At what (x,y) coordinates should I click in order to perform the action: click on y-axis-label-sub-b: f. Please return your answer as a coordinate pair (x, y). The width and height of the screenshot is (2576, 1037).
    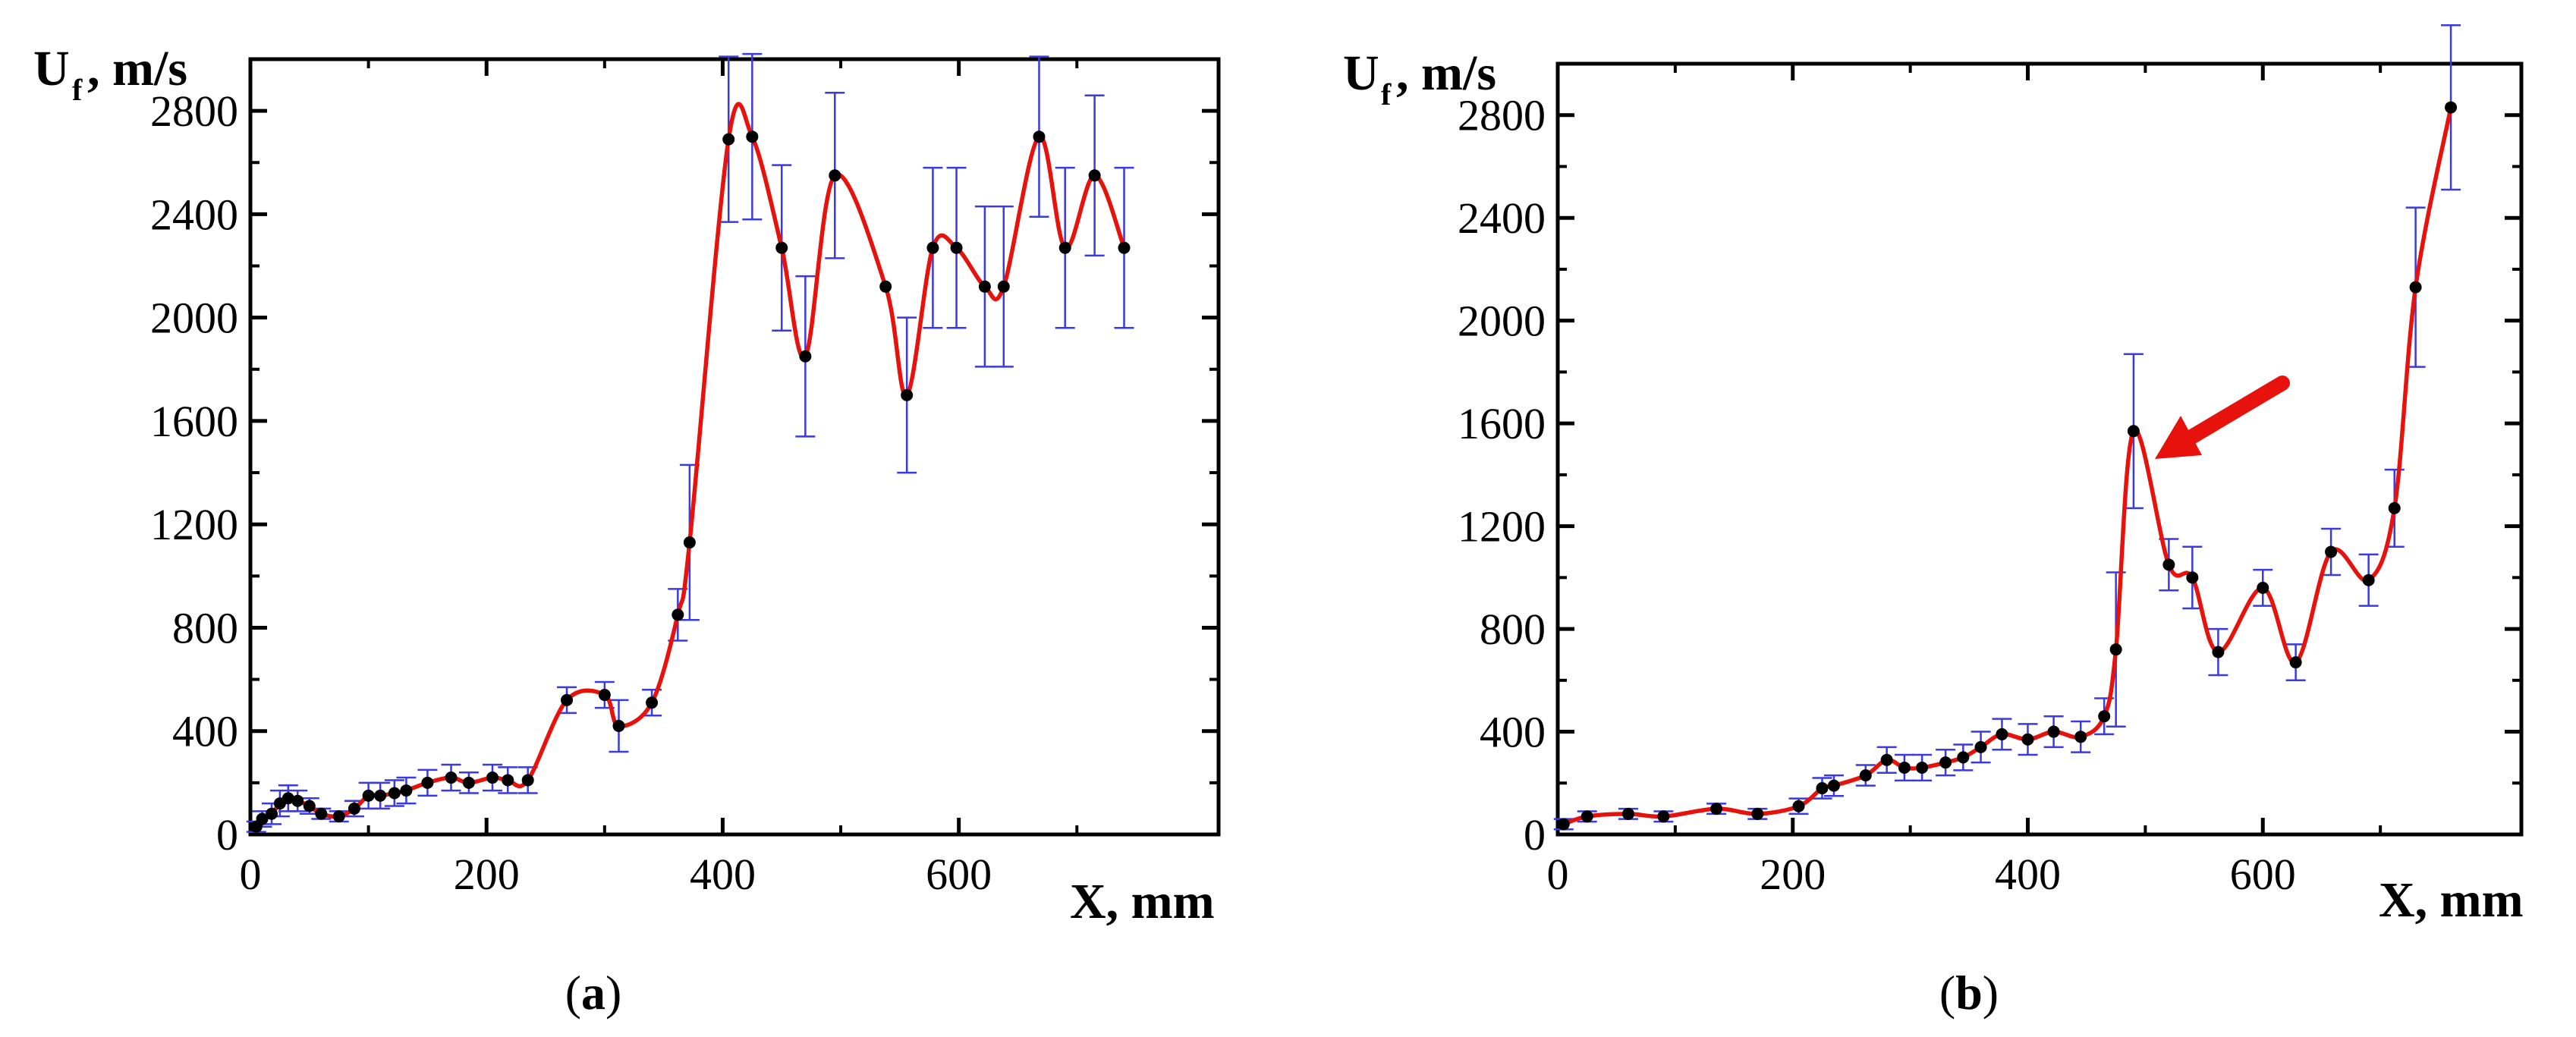
    Looking at the image, I should click on (1386, 94).